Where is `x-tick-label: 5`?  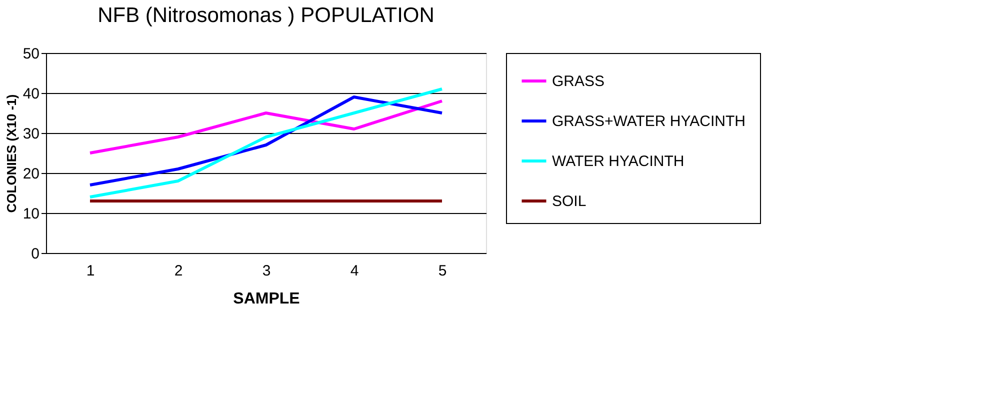
x-tick-label: 5 is located at coordinates (442, 271).